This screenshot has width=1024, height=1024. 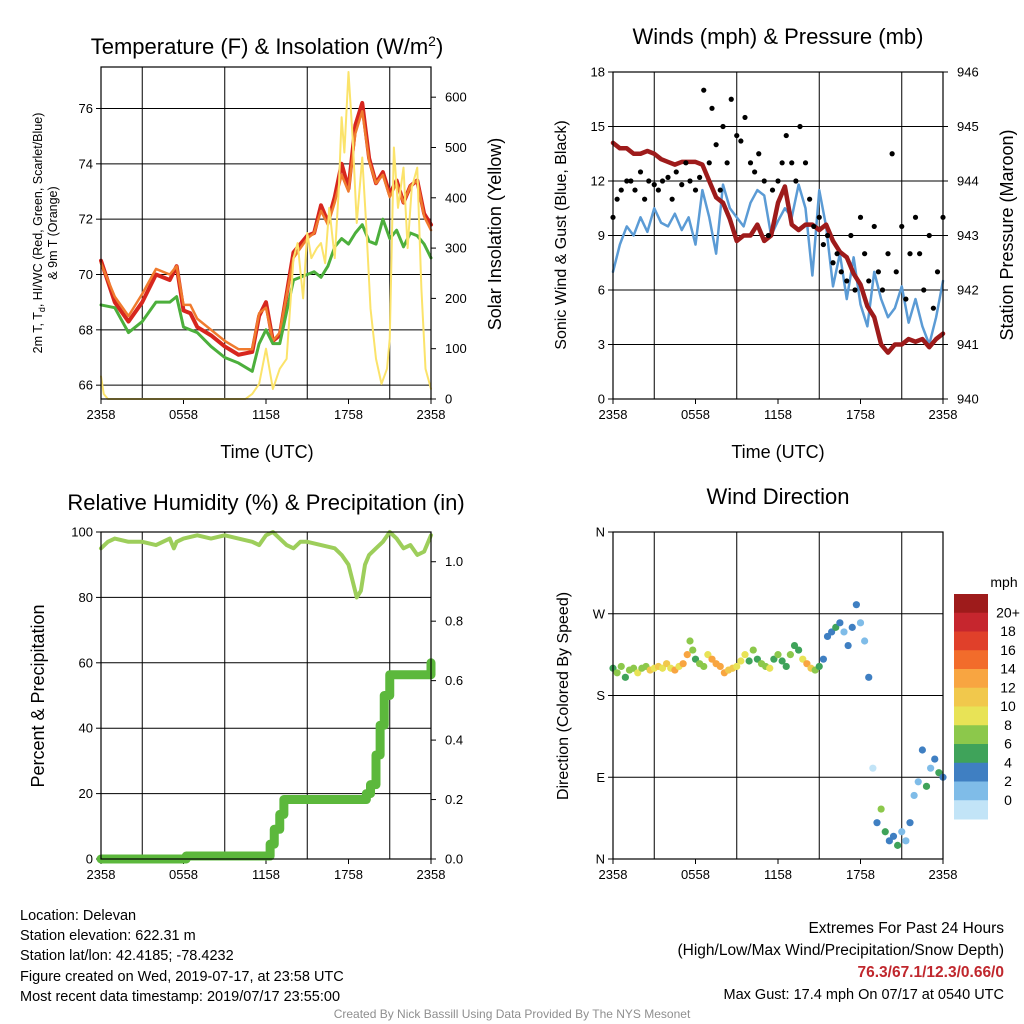 What do you see at coordinates (968, 399) in the screenshot?
I see `y2-tick-label: 940` at bounding box center [968, 399].